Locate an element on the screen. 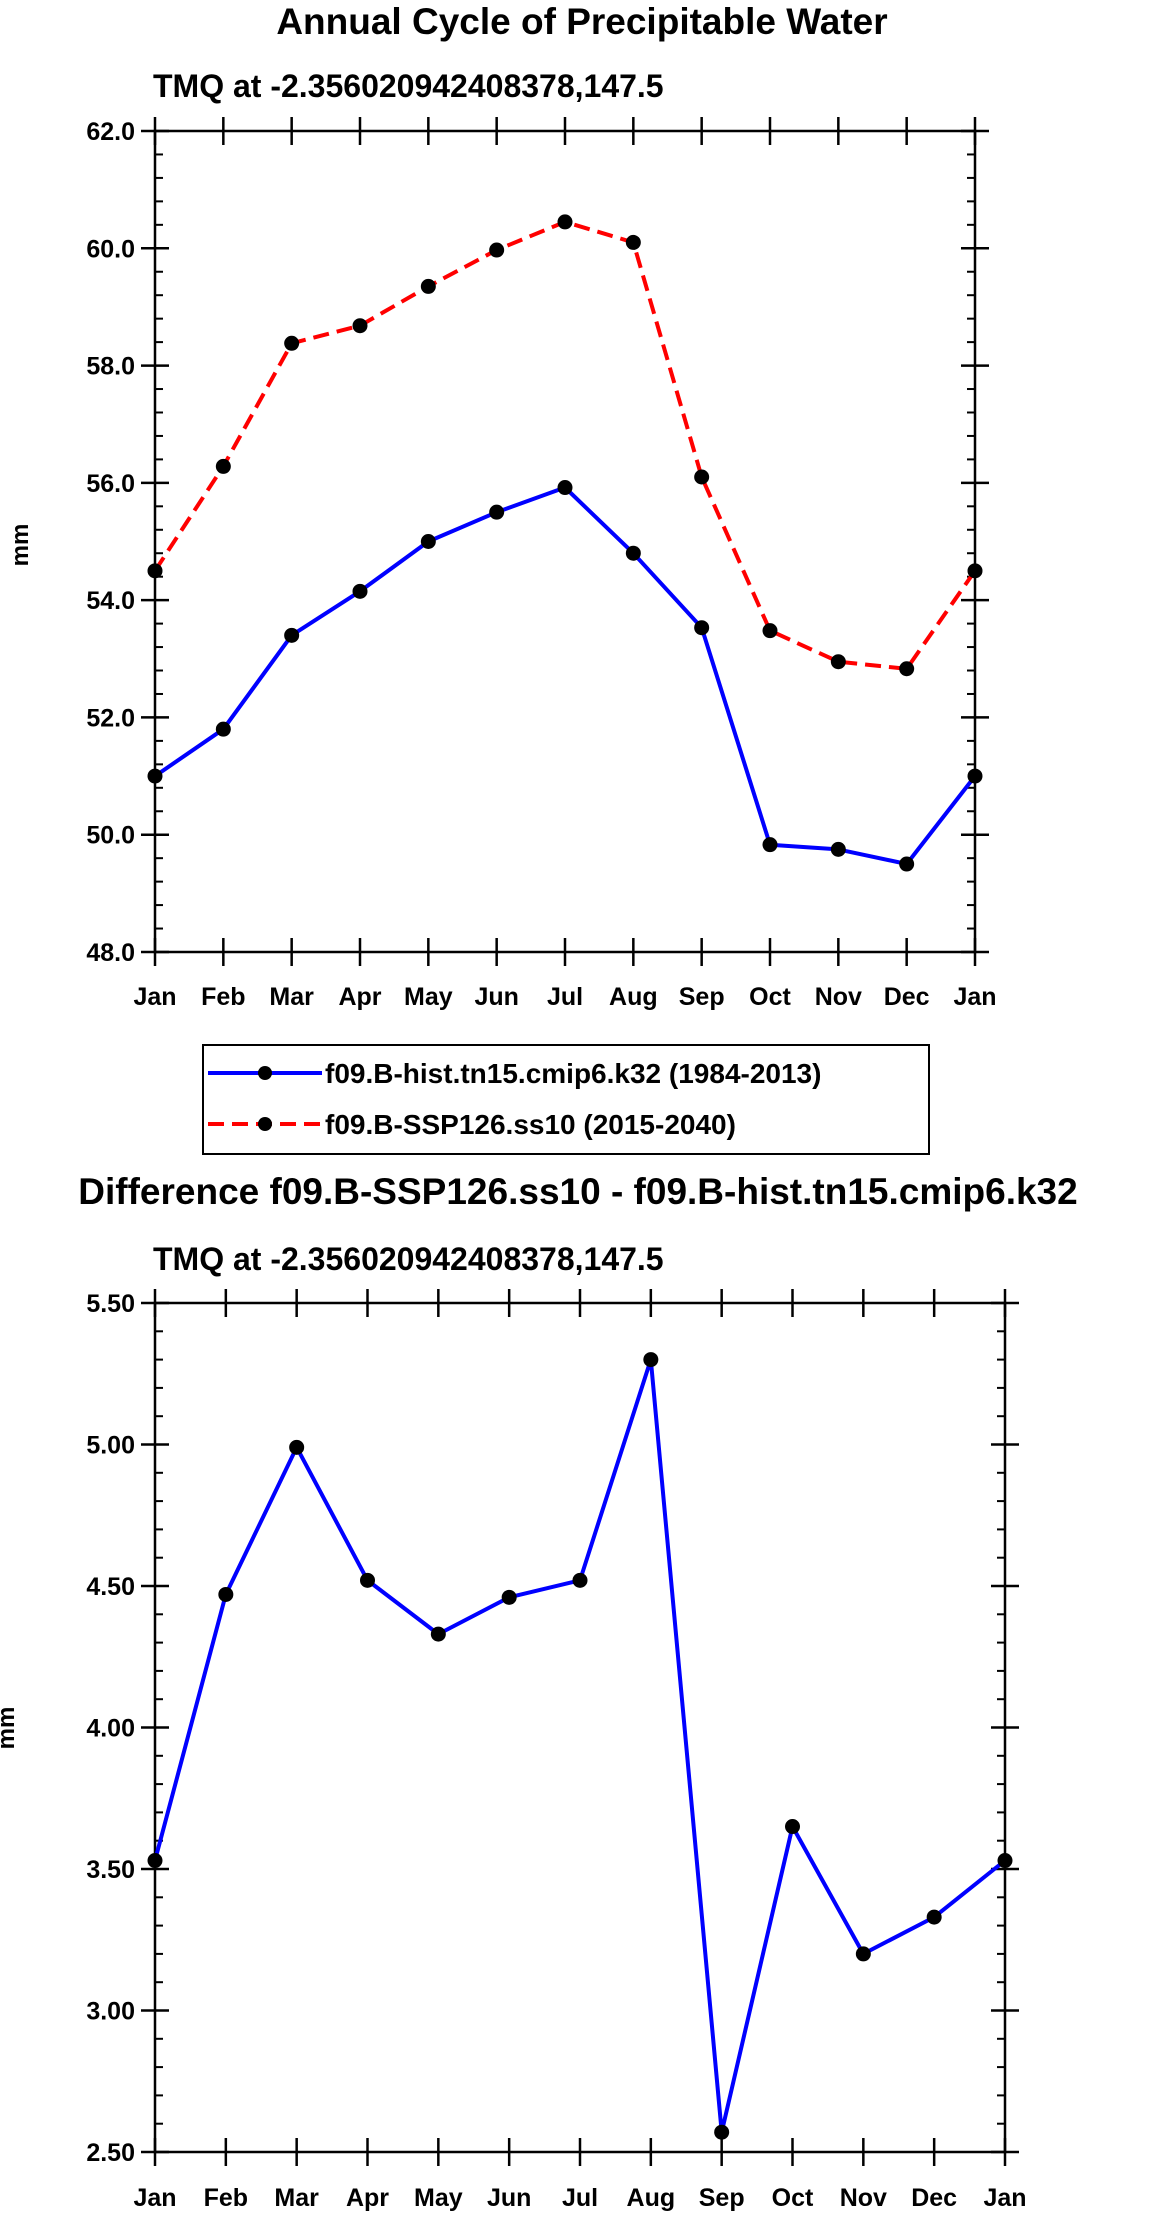 The width and height of the screenshot is (1161, 2230). chart-1-x-tick-label: Dec is located at coordinates (907, 997).